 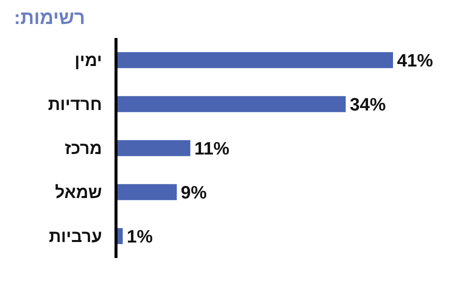 I want to click on data-label: 41%, so click(x=415, y=60).